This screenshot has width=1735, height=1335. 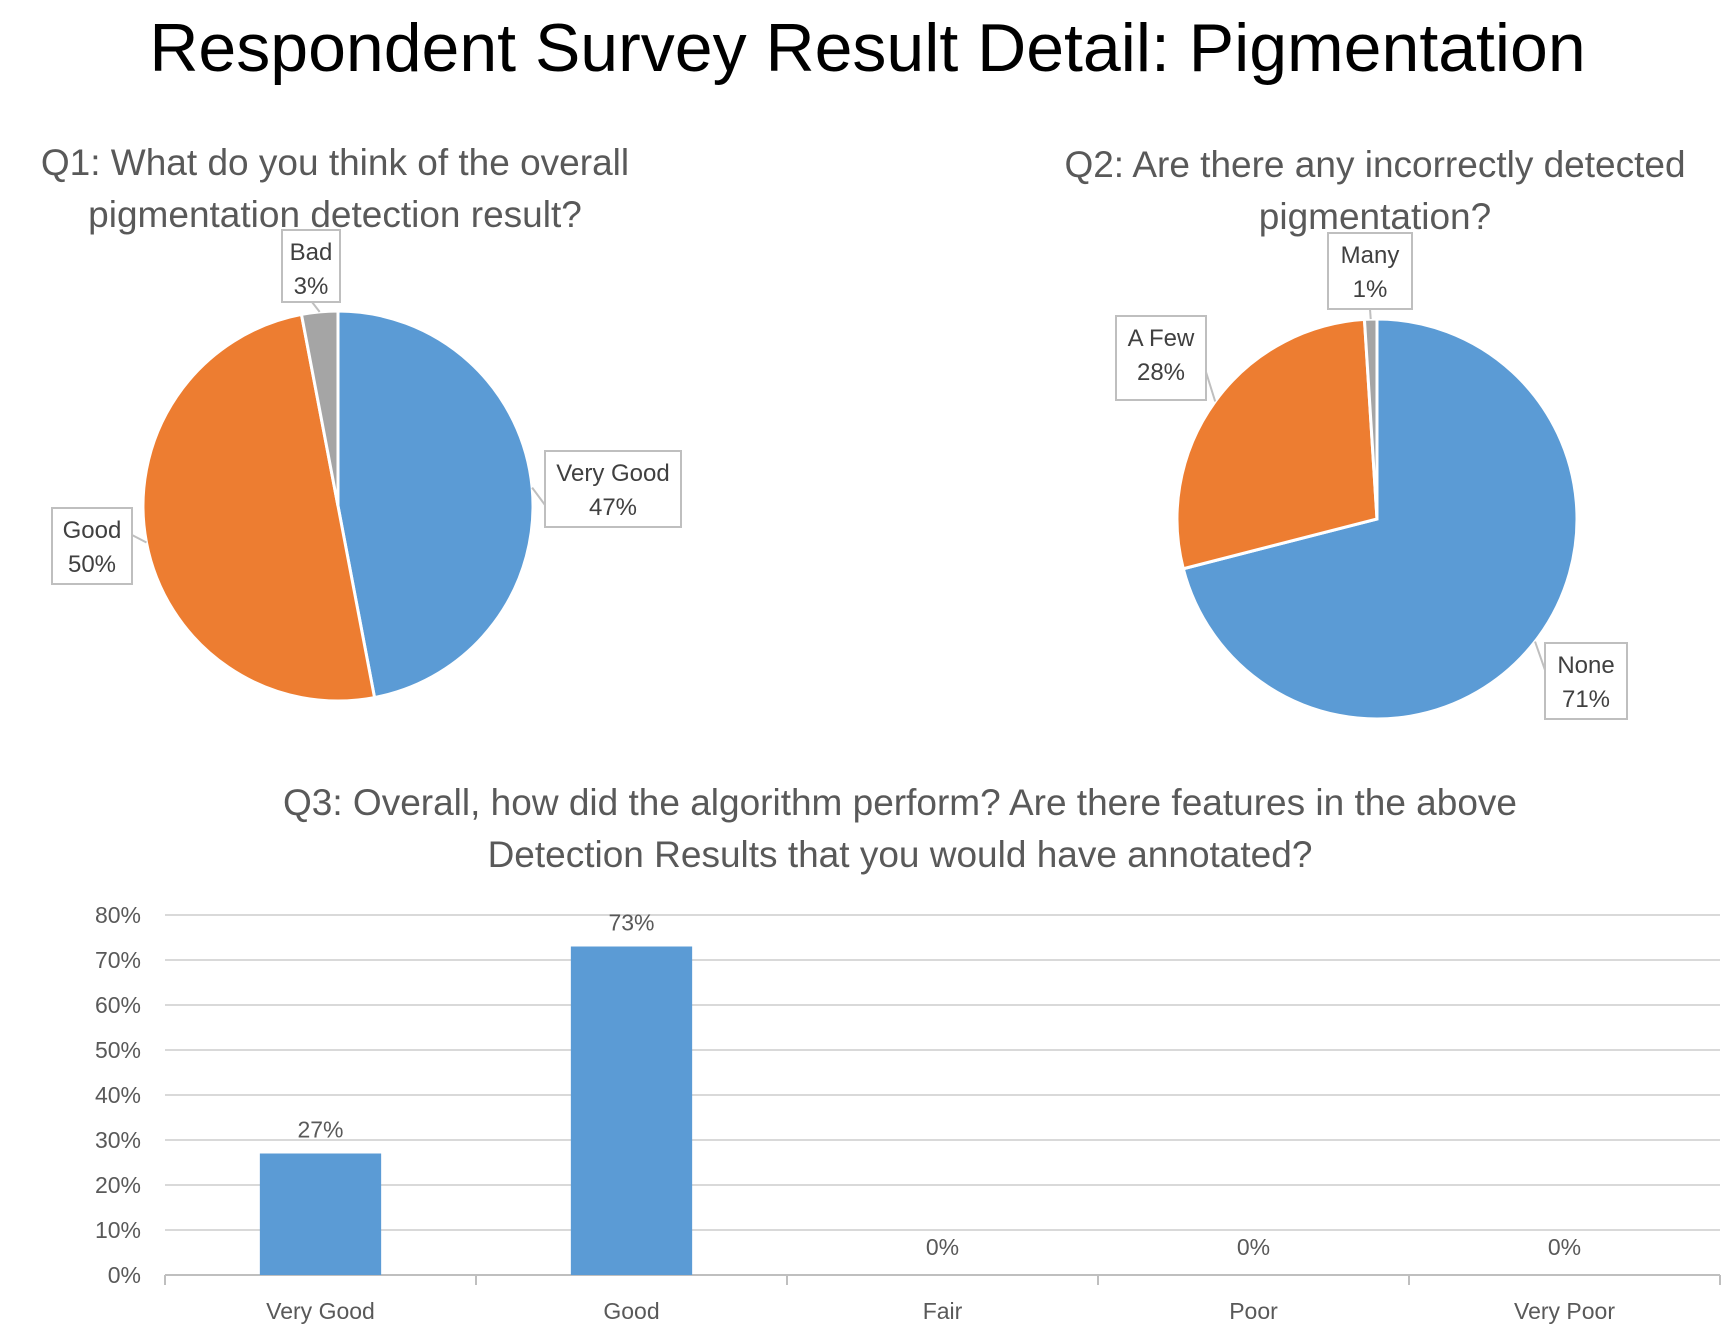 I want to click on q2-title-line-2: pigmentation?, so click(x=1375, y=216).